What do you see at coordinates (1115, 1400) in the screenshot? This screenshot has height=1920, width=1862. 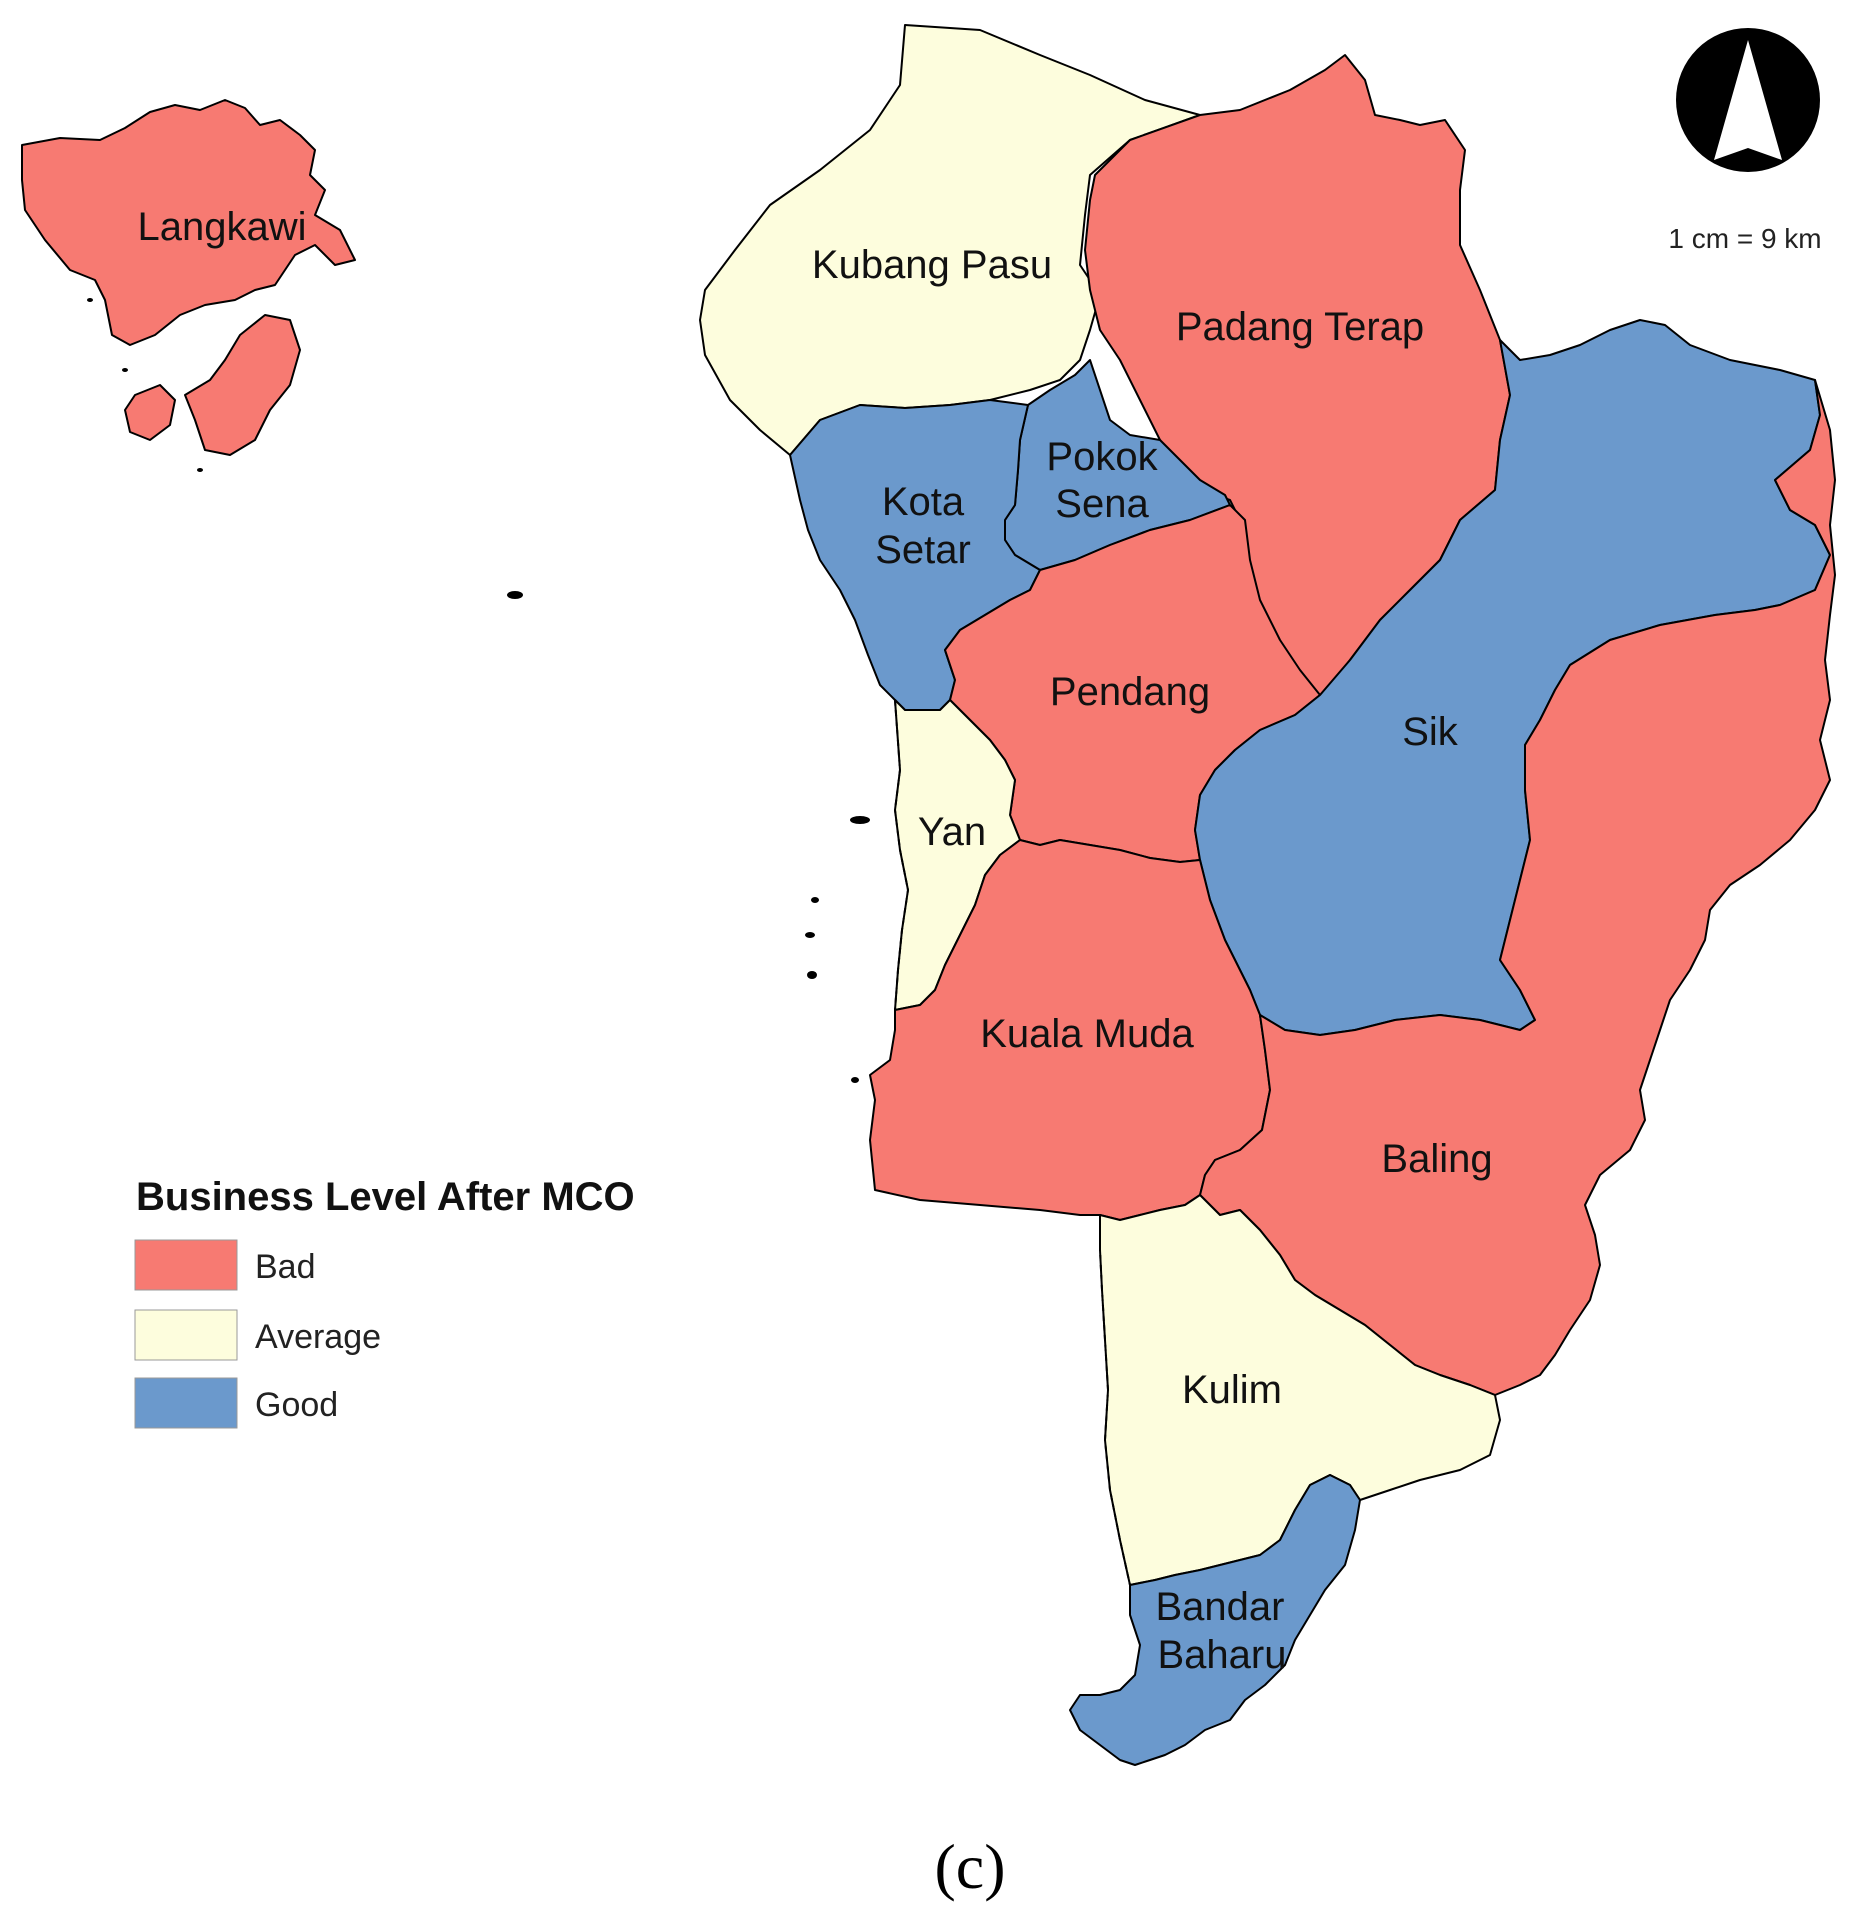 I see `coastline-dash-south` at bounding box center [1115, 1400].